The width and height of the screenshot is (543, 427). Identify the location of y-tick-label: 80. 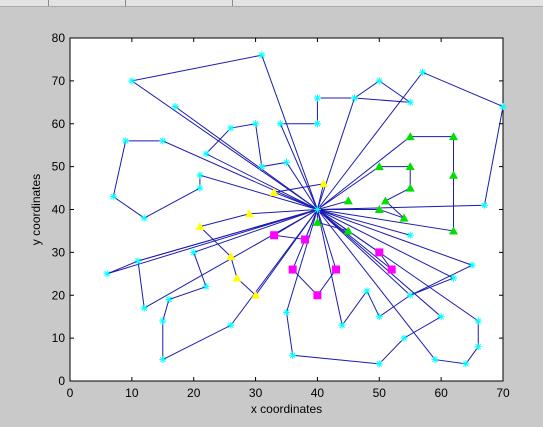
(59, 38).